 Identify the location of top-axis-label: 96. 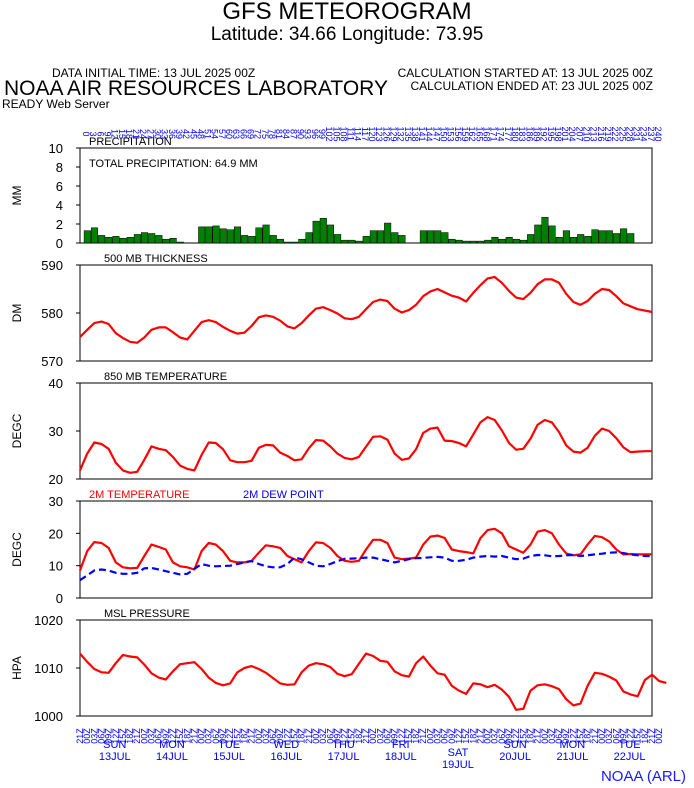
(315, 134).